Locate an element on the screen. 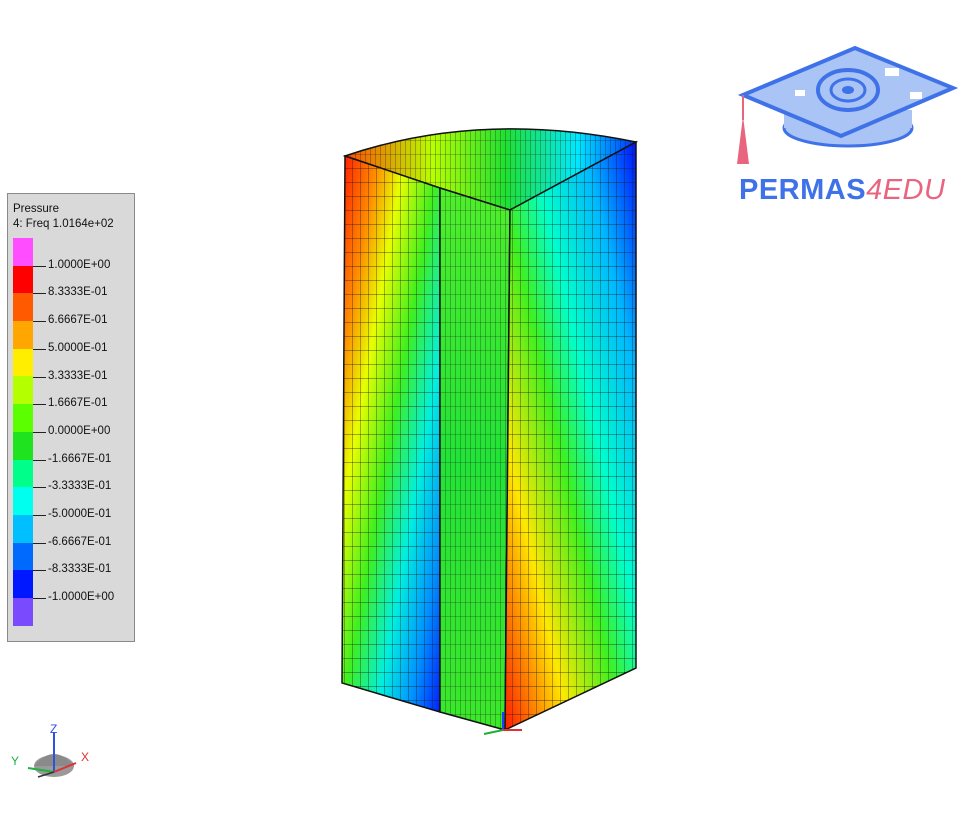 The height and width of the screenshot is (832, 980). legend-quantity: Pressure is located at coordinates (36, 209).